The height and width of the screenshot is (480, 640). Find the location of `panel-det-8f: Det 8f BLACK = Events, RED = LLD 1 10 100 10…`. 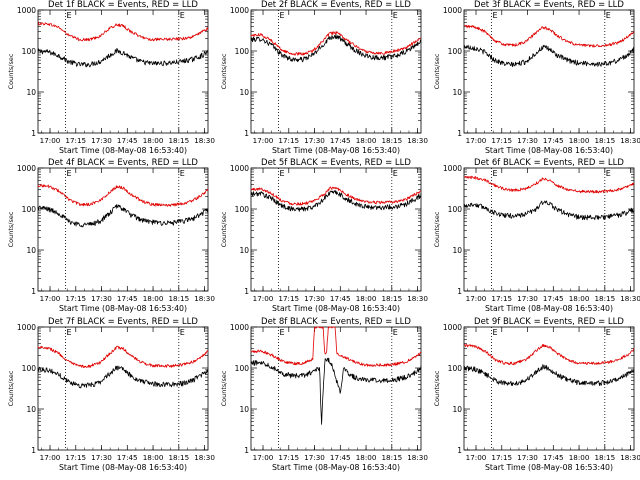

panel-det-8f: Det 8f BLACK = Events, RED = LLD 1 10 100 10… is located at coordinates (324, 394).